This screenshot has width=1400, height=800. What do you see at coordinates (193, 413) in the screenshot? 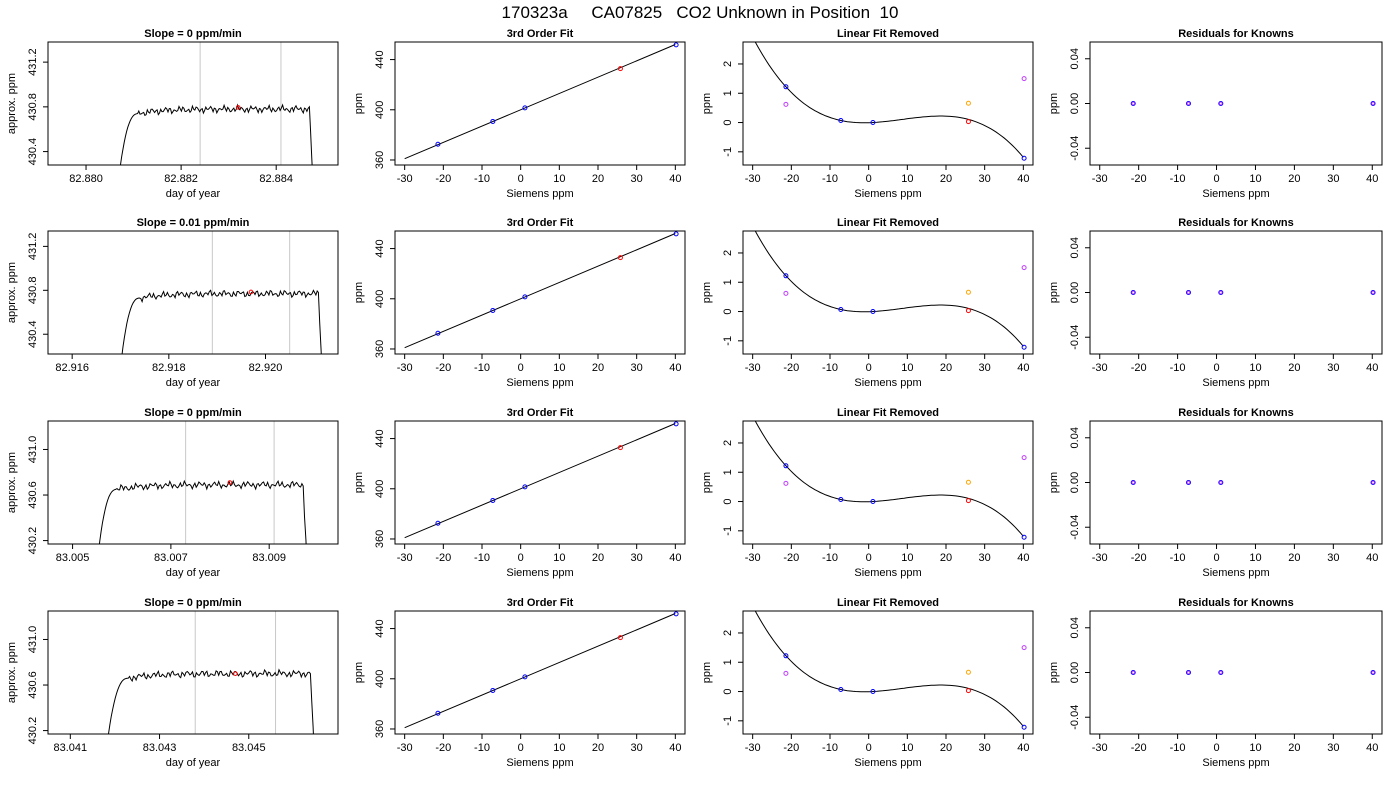
I see `trace-title: Slope = 0 ppm/min` at bounding box center [193, 413].